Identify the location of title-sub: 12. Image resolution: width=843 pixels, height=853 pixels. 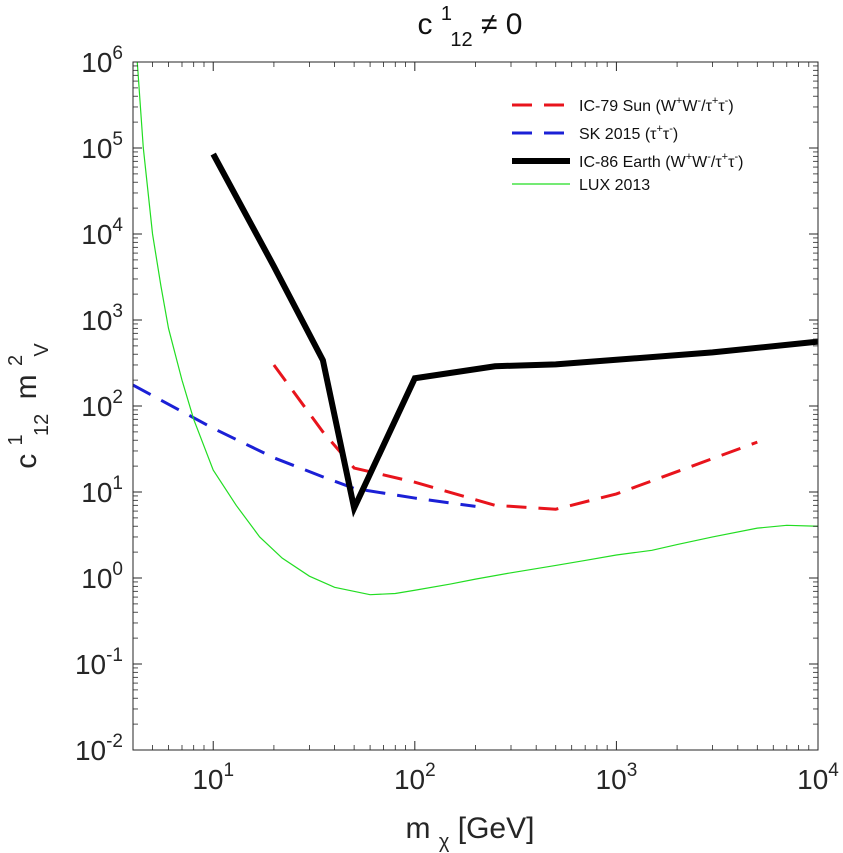
(461, 40).